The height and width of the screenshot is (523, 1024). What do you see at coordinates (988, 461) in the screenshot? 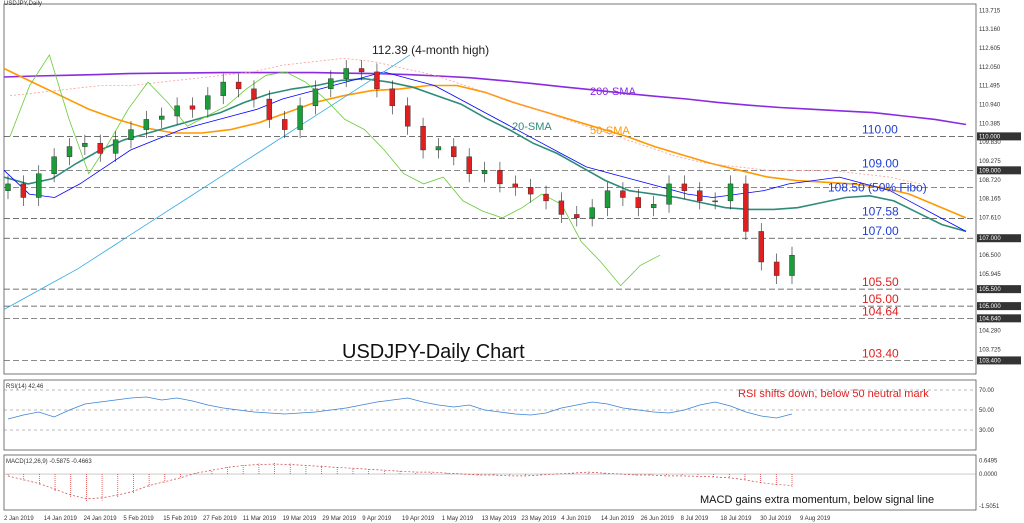
I see `macd-tick-label: 0.6495` at bounding box center [988, 461].